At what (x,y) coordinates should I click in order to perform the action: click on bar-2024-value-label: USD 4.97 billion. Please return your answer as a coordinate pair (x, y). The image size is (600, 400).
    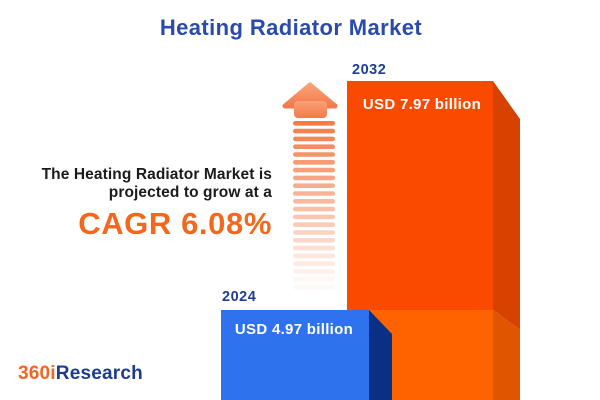
    Looking at the image, I should click on (294, 329).